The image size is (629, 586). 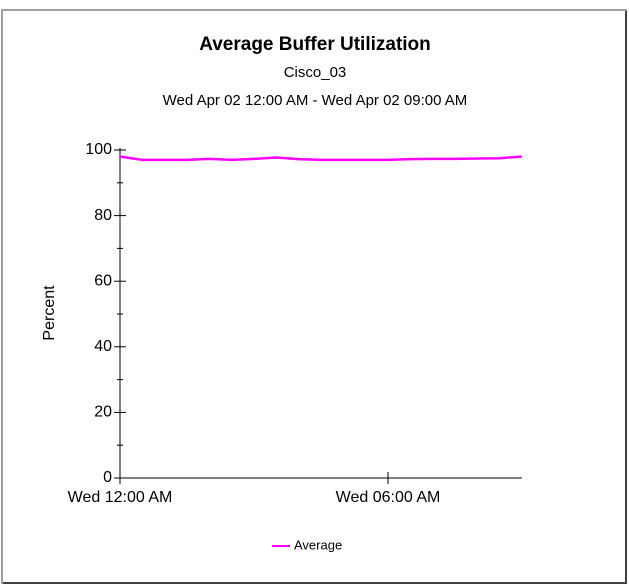 I want to click on legend-label: Average, so click(x=318, y=544).